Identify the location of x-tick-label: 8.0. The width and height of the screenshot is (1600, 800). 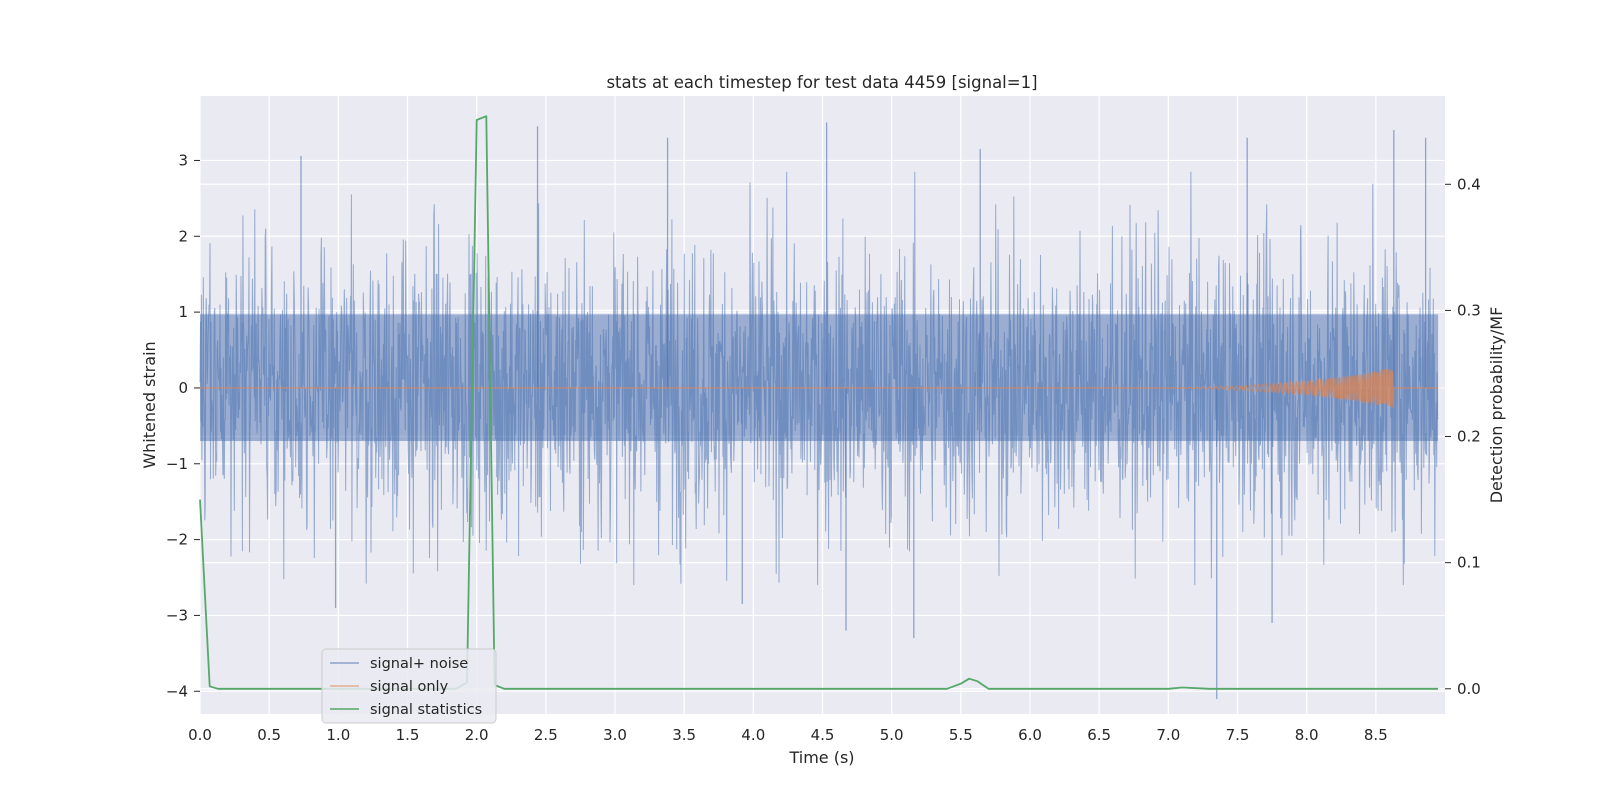
(1307, 735).